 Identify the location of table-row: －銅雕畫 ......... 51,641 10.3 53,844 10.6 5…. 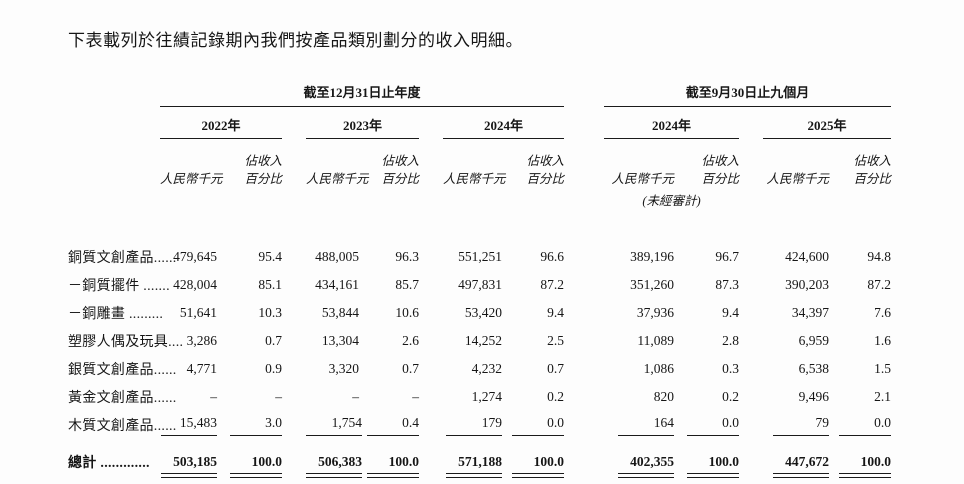
(479, 313).